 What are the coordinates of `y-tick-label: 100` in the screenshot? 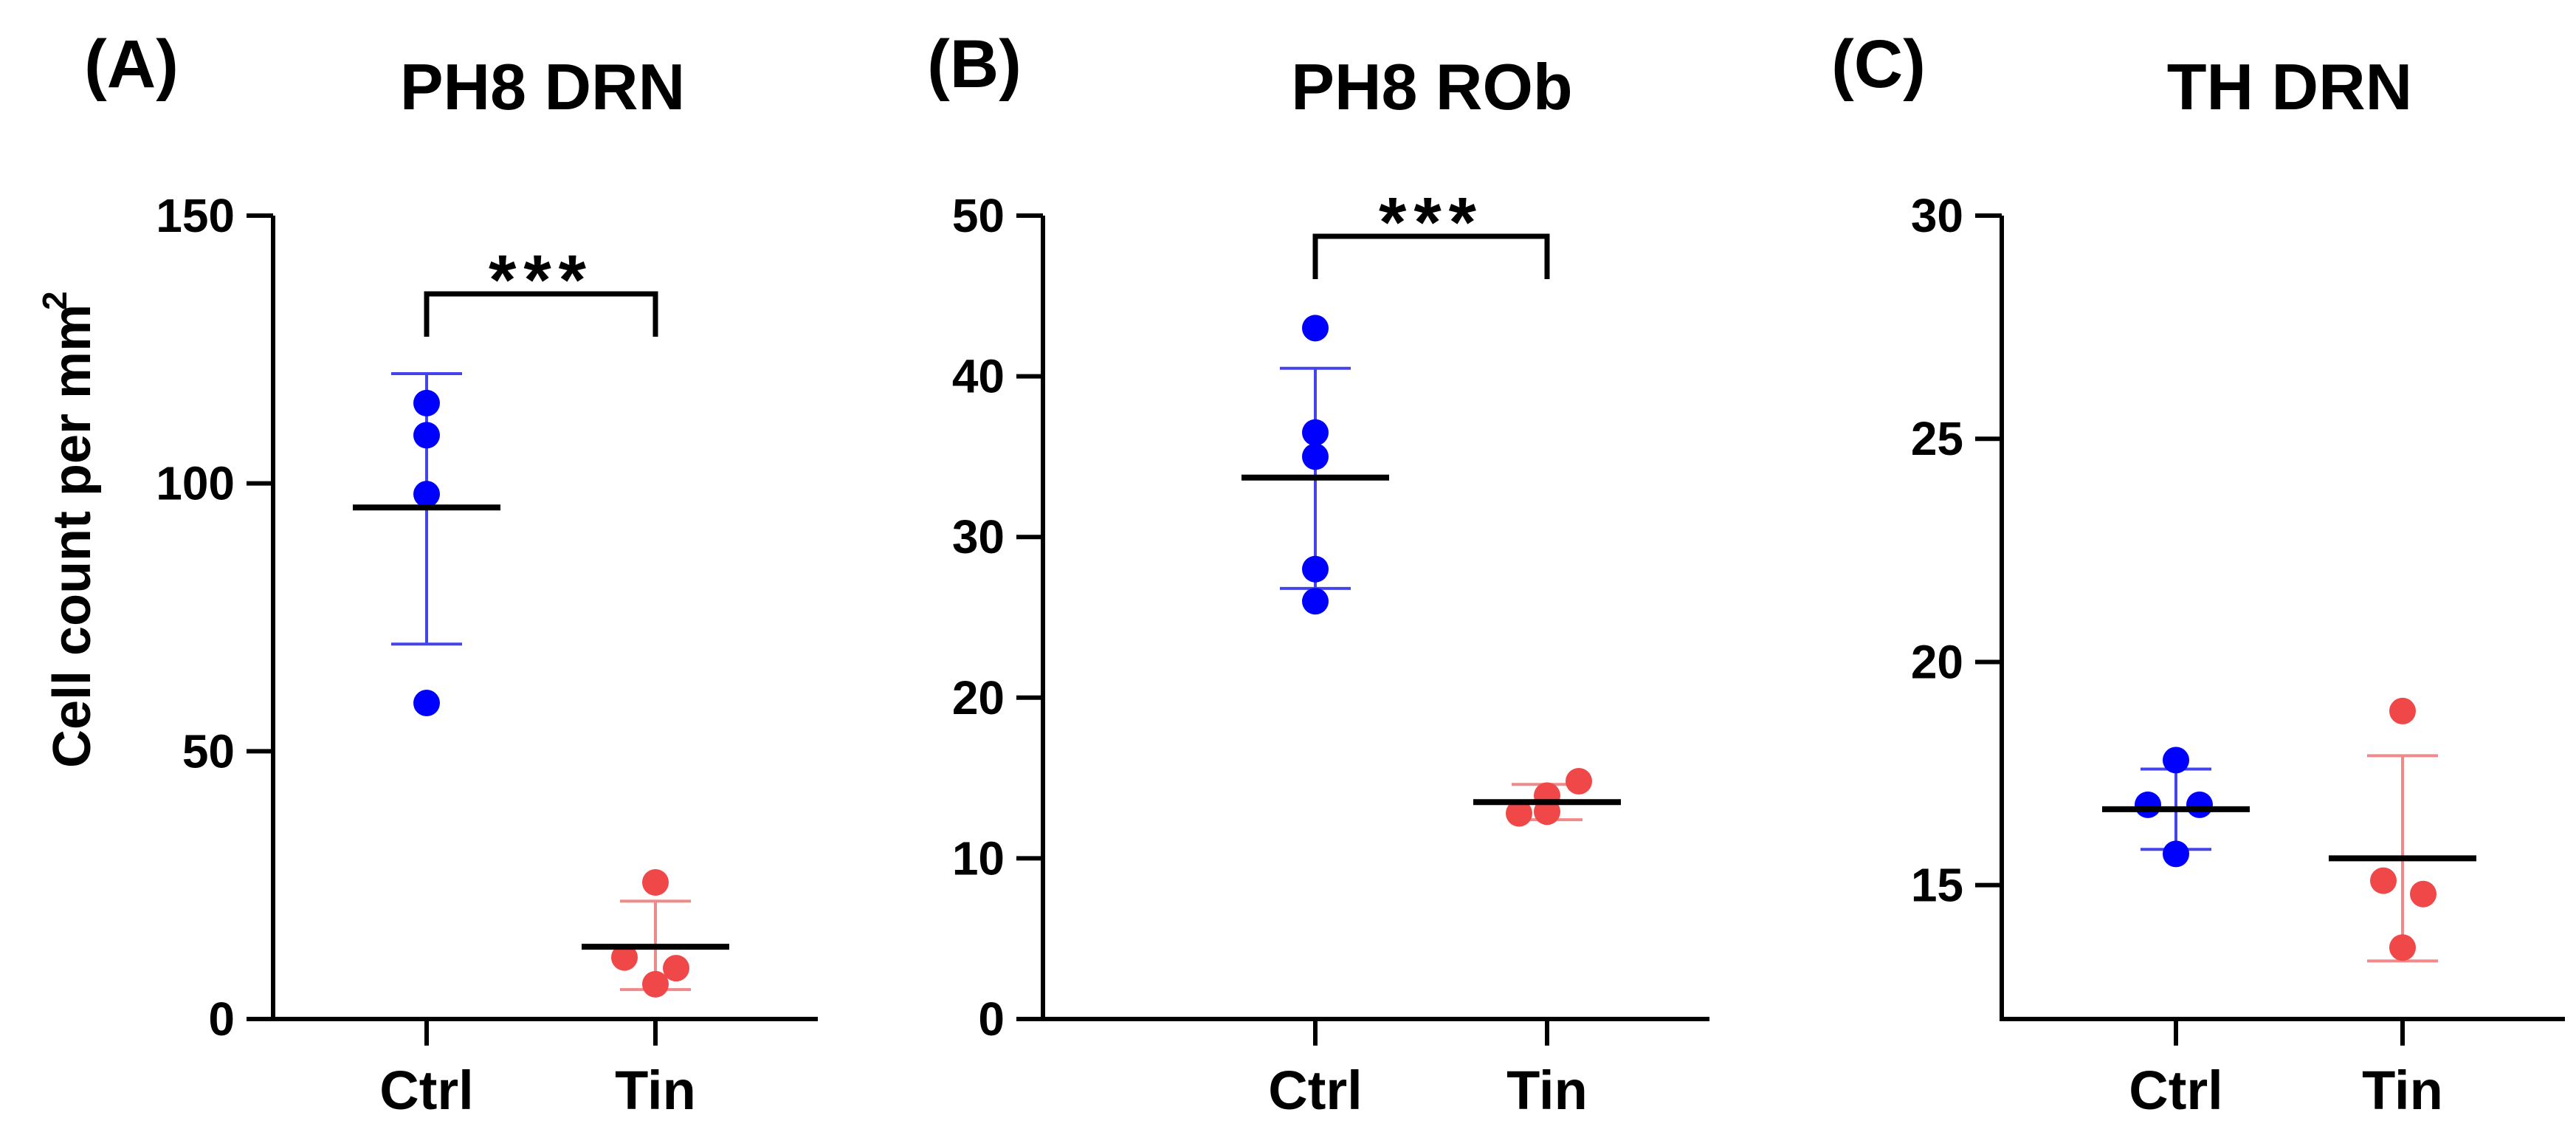 It's located at (196, 483).